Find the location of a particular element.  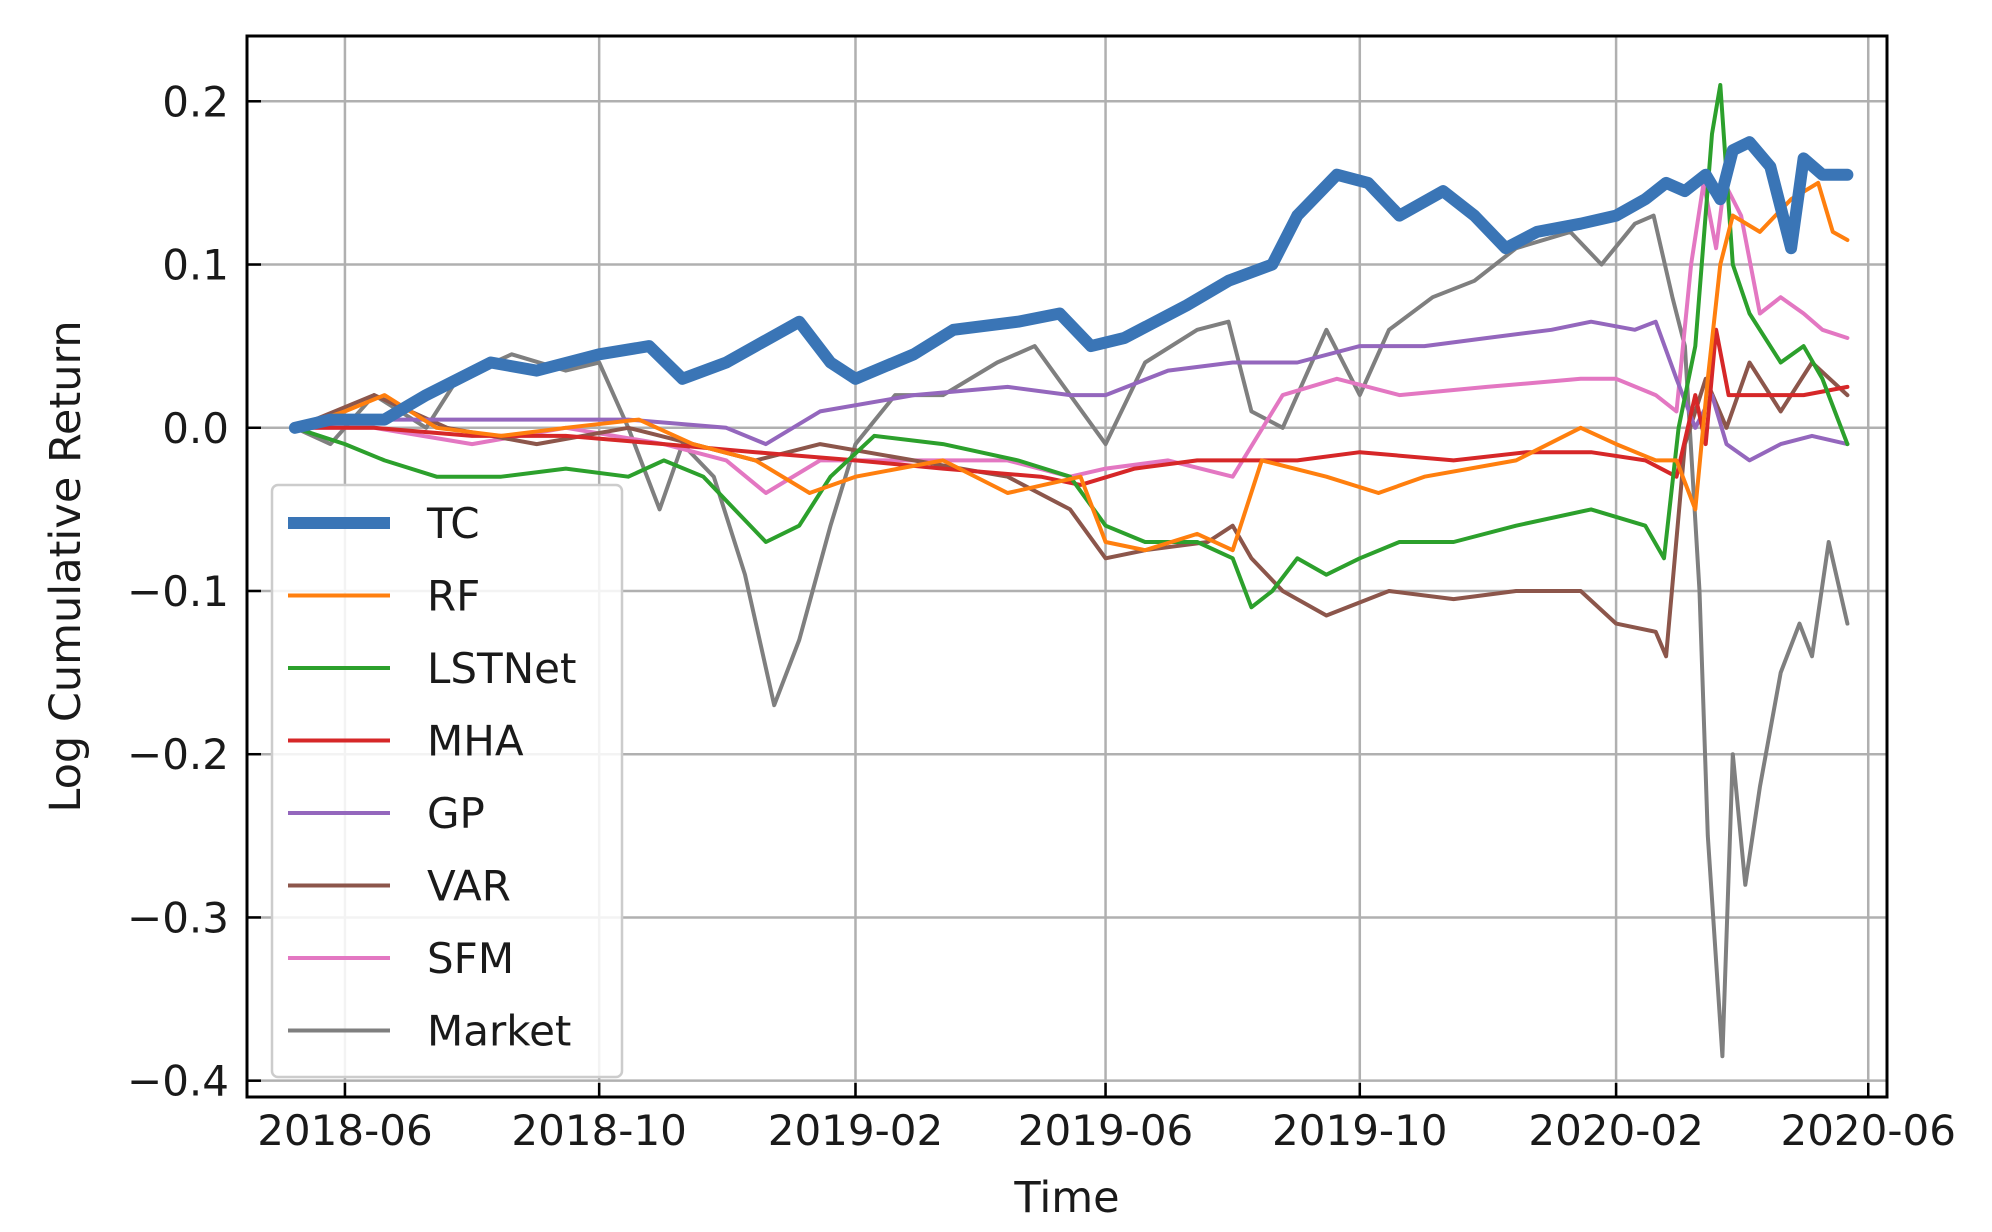

legend-label-tc: TC is located at coordinates (453, 523).